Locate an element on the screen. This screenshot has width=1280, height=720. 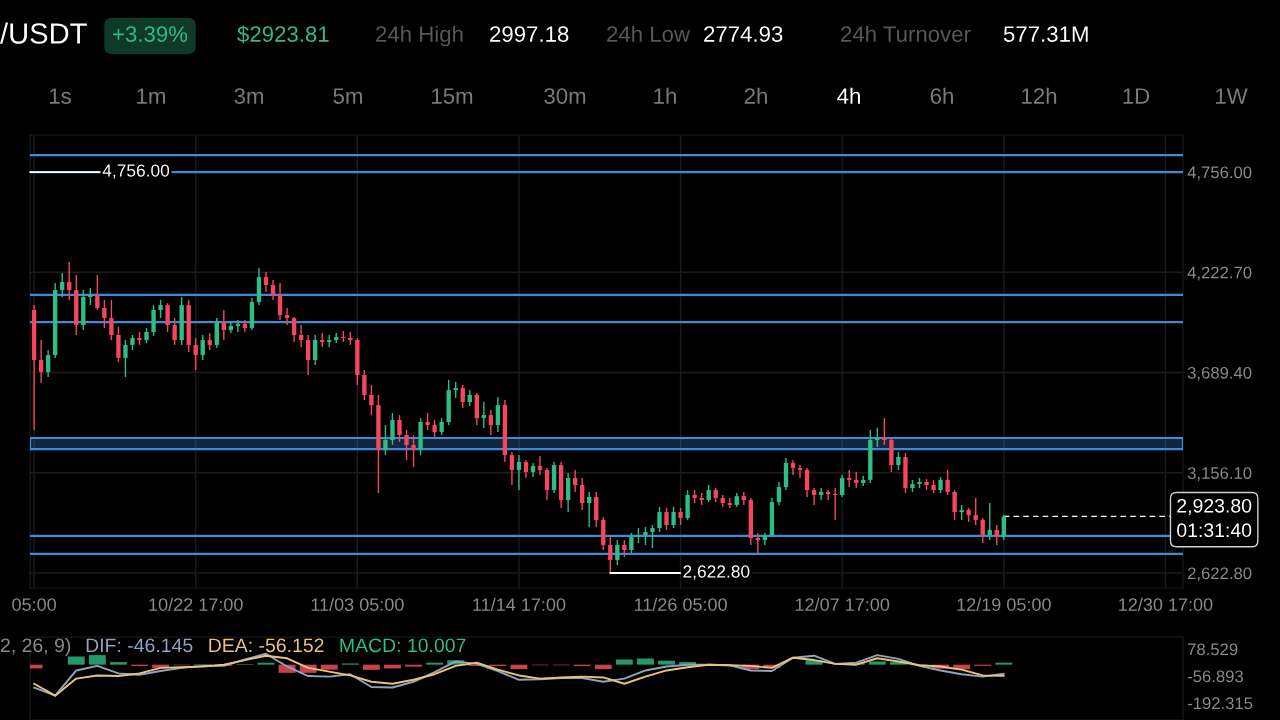
x-tick-label: 10/22 17:00 is located at coordinates (196, 604).